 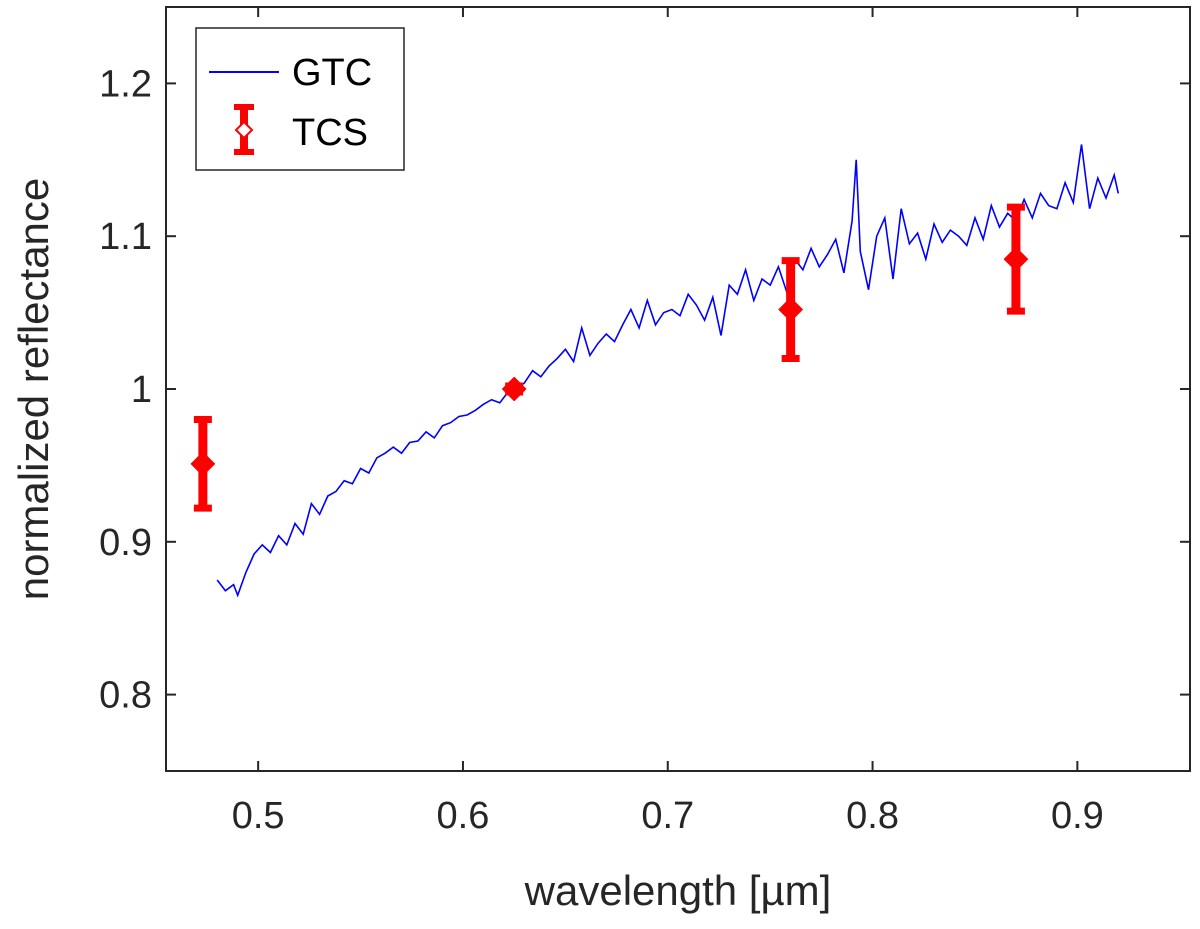 I want to click on legend: GTC TCS, so click(x=300, y=99).